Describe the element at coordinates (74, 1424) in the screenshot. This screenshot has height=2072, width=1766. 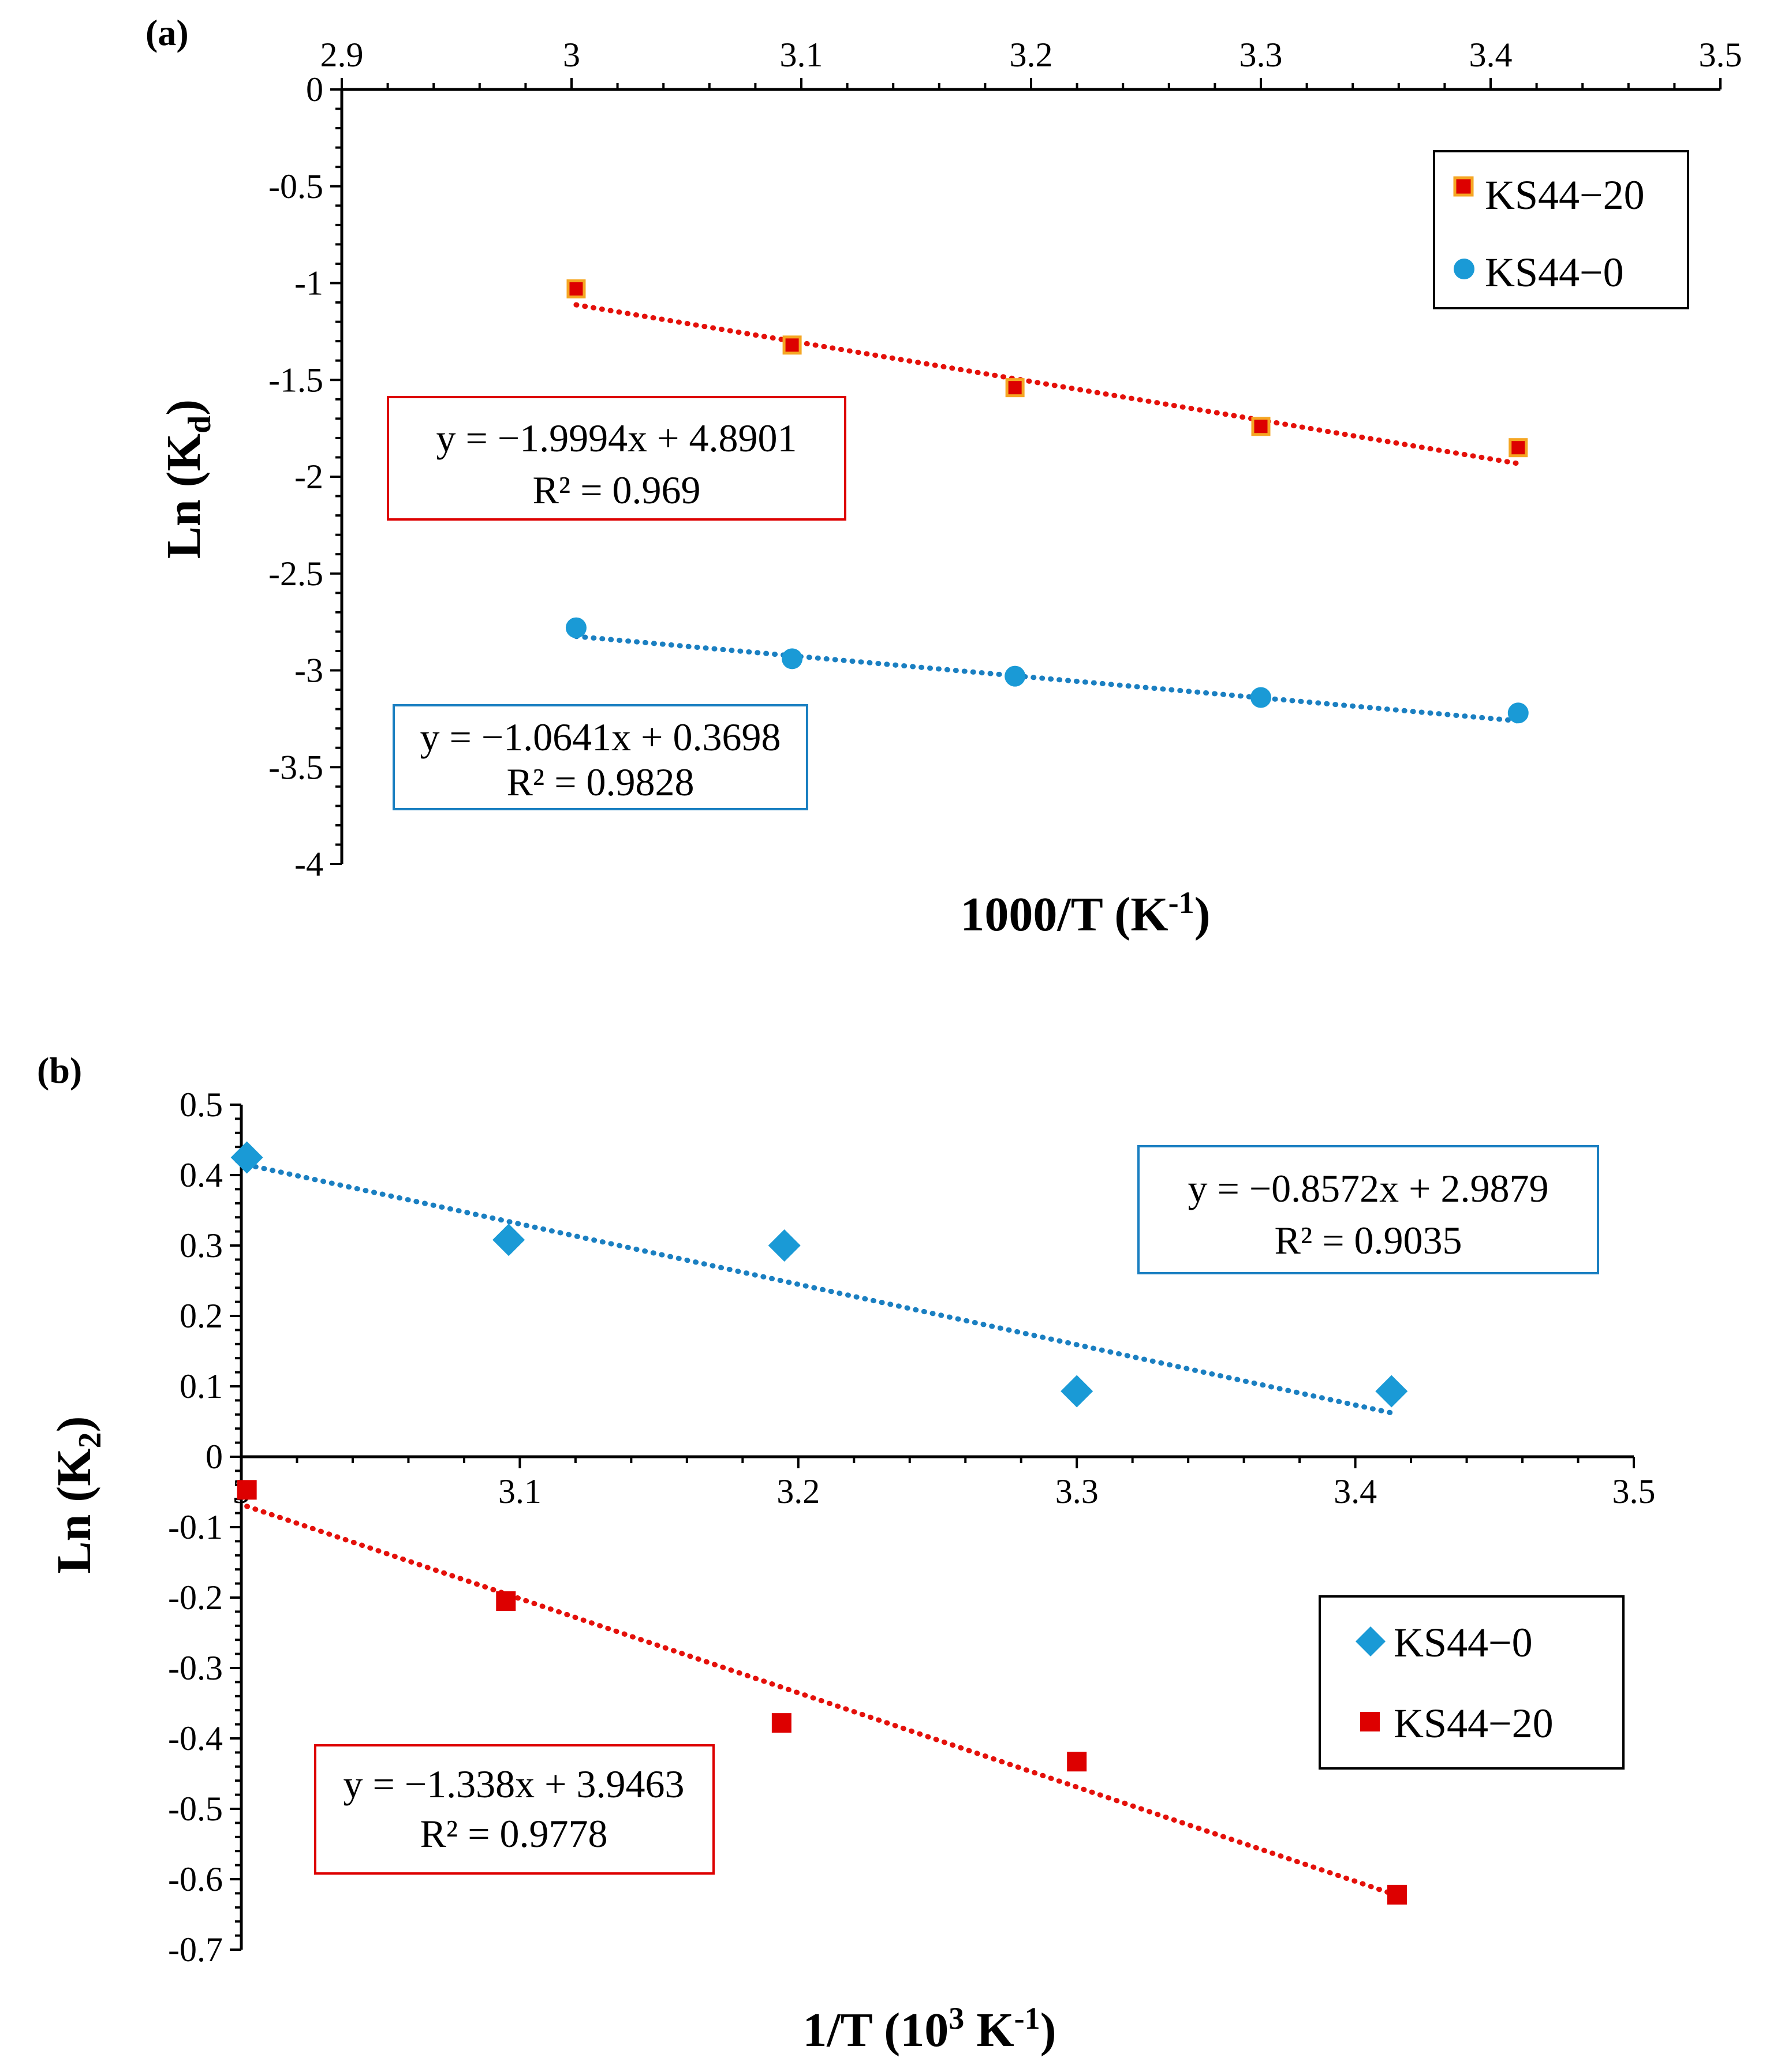
I see `panel-b-y-label-tail: )` at that location.